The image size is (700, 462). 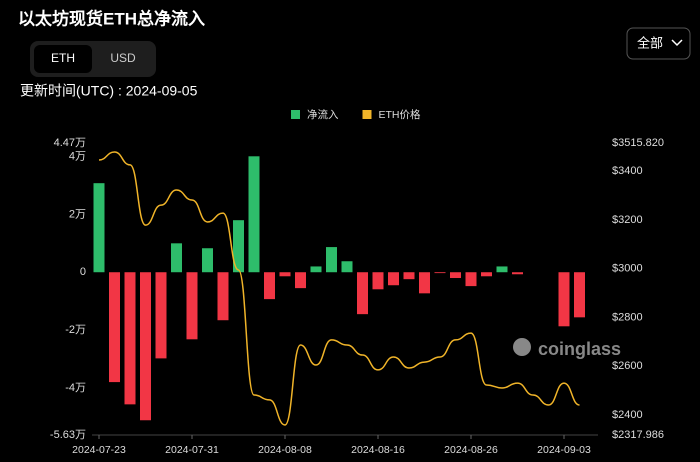 I want to click on legend-label: 净流入, so click(x=323, y=114).